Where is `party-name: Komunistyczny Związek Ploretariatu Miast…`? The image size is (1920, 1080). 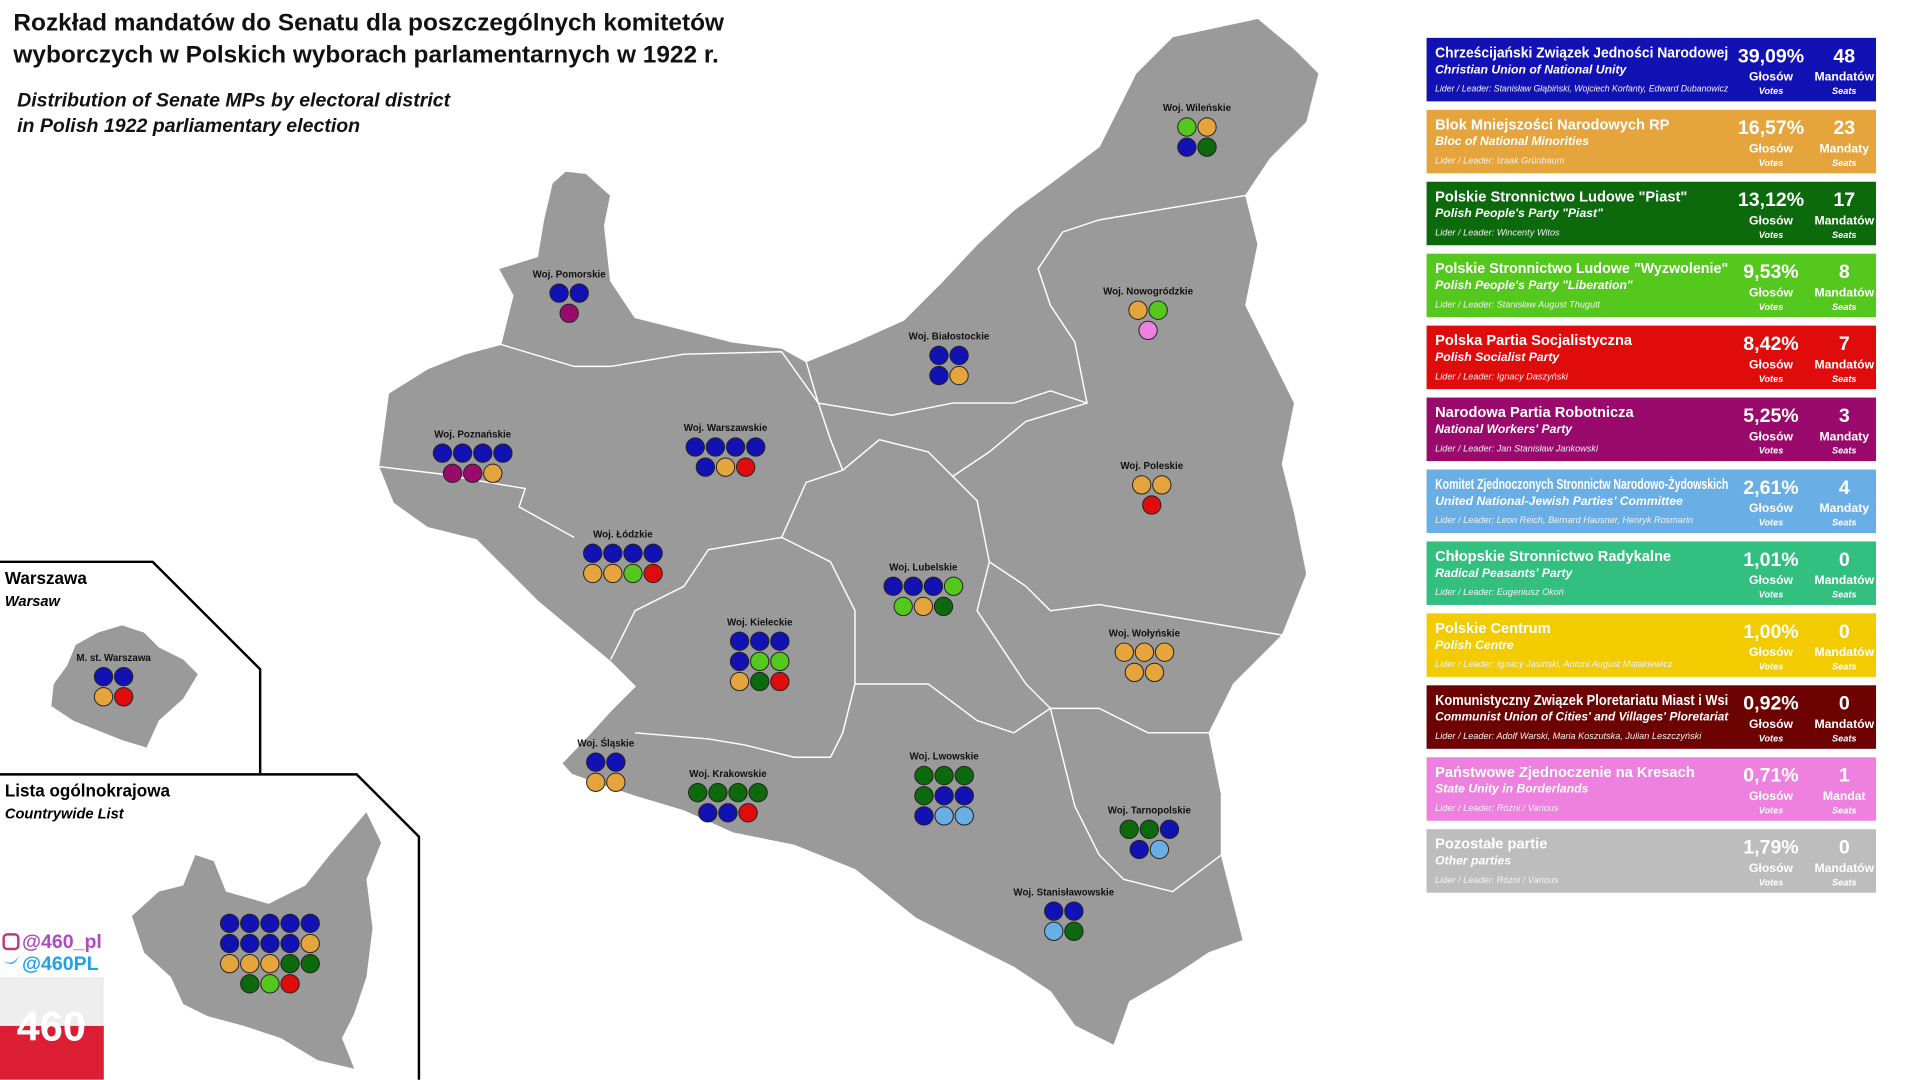 party-name: Komunistyczny Związek Ploretariatu Miast… is located at coordinates (1581, 701).